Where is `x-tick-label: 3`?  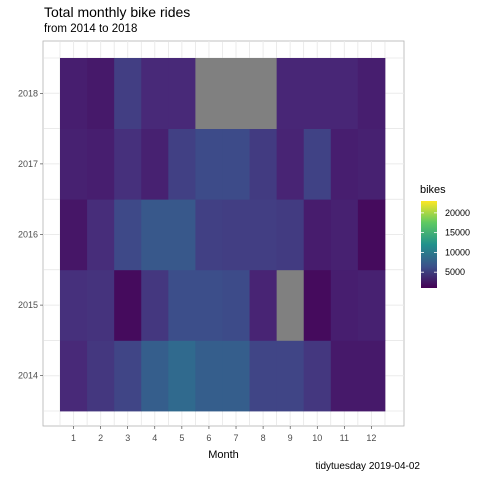
x-tick-label: 3 is located at coordinates (127, 438).